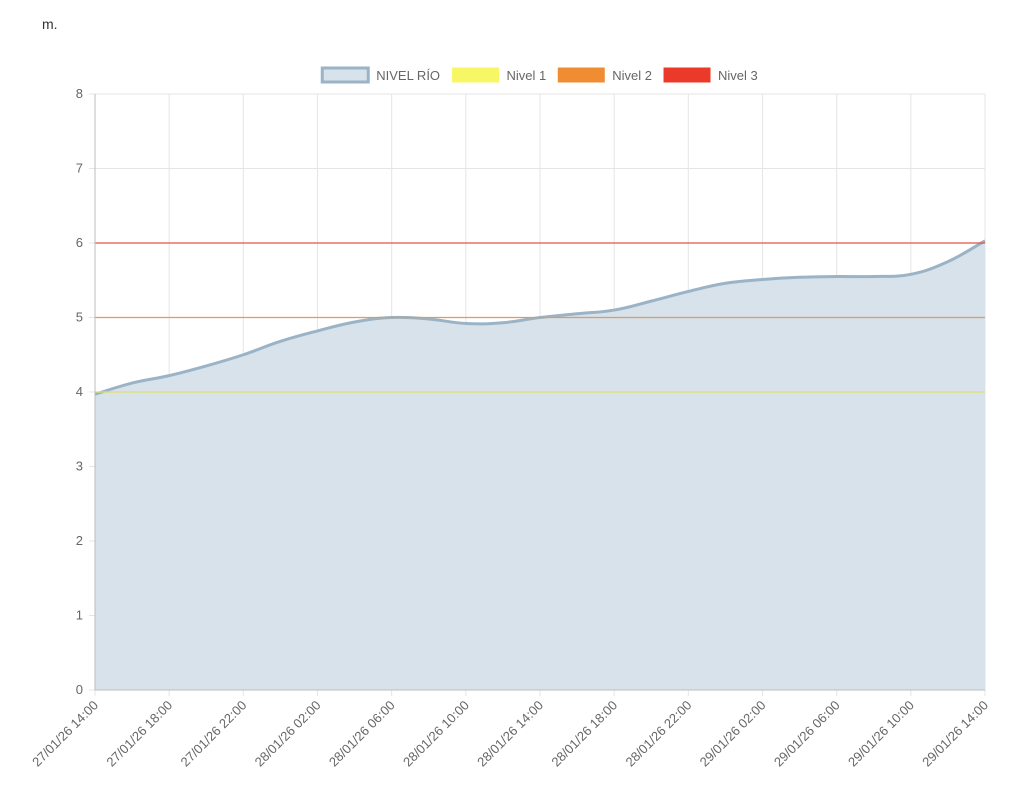  What do you see at coordinates (584, 734) in the screenshot?
I see `x-tick-label: 28/01/26 18:00` at bounding box center [584, 734].